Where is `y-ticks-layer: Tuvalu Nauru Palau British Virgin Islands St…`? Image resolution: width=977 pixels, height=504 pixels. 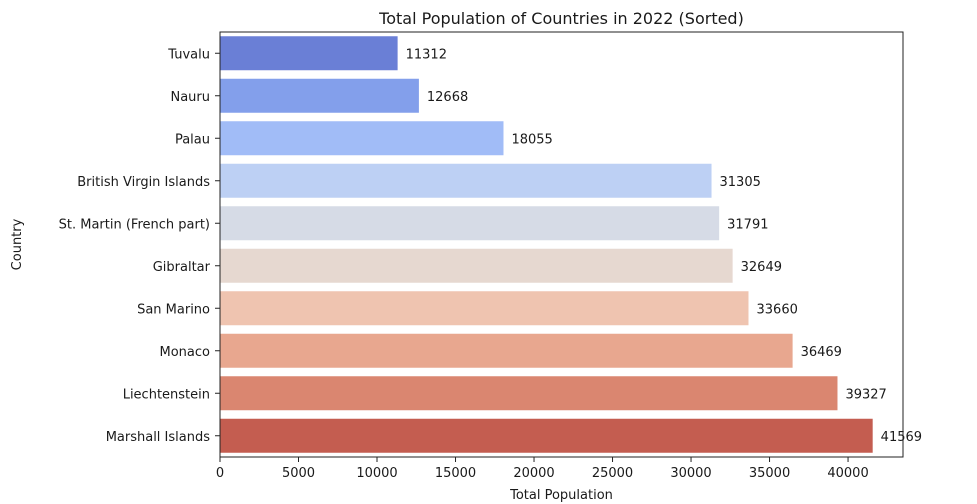 y-ticks-layer: Tuvalu Nauru Palau British Virgin Islands St… is located at coordinates (139, 246).